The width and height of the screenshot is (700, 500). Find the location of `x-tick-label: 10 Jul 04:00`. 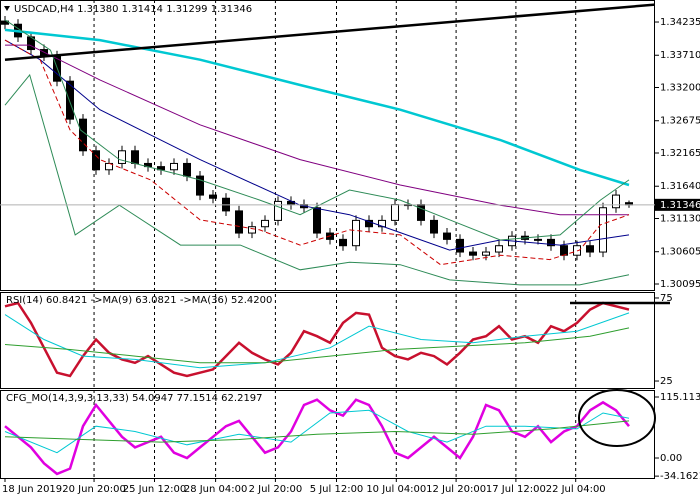

x-tick-label: 10 Jul 04:00 is located at coordinates (396, 489).